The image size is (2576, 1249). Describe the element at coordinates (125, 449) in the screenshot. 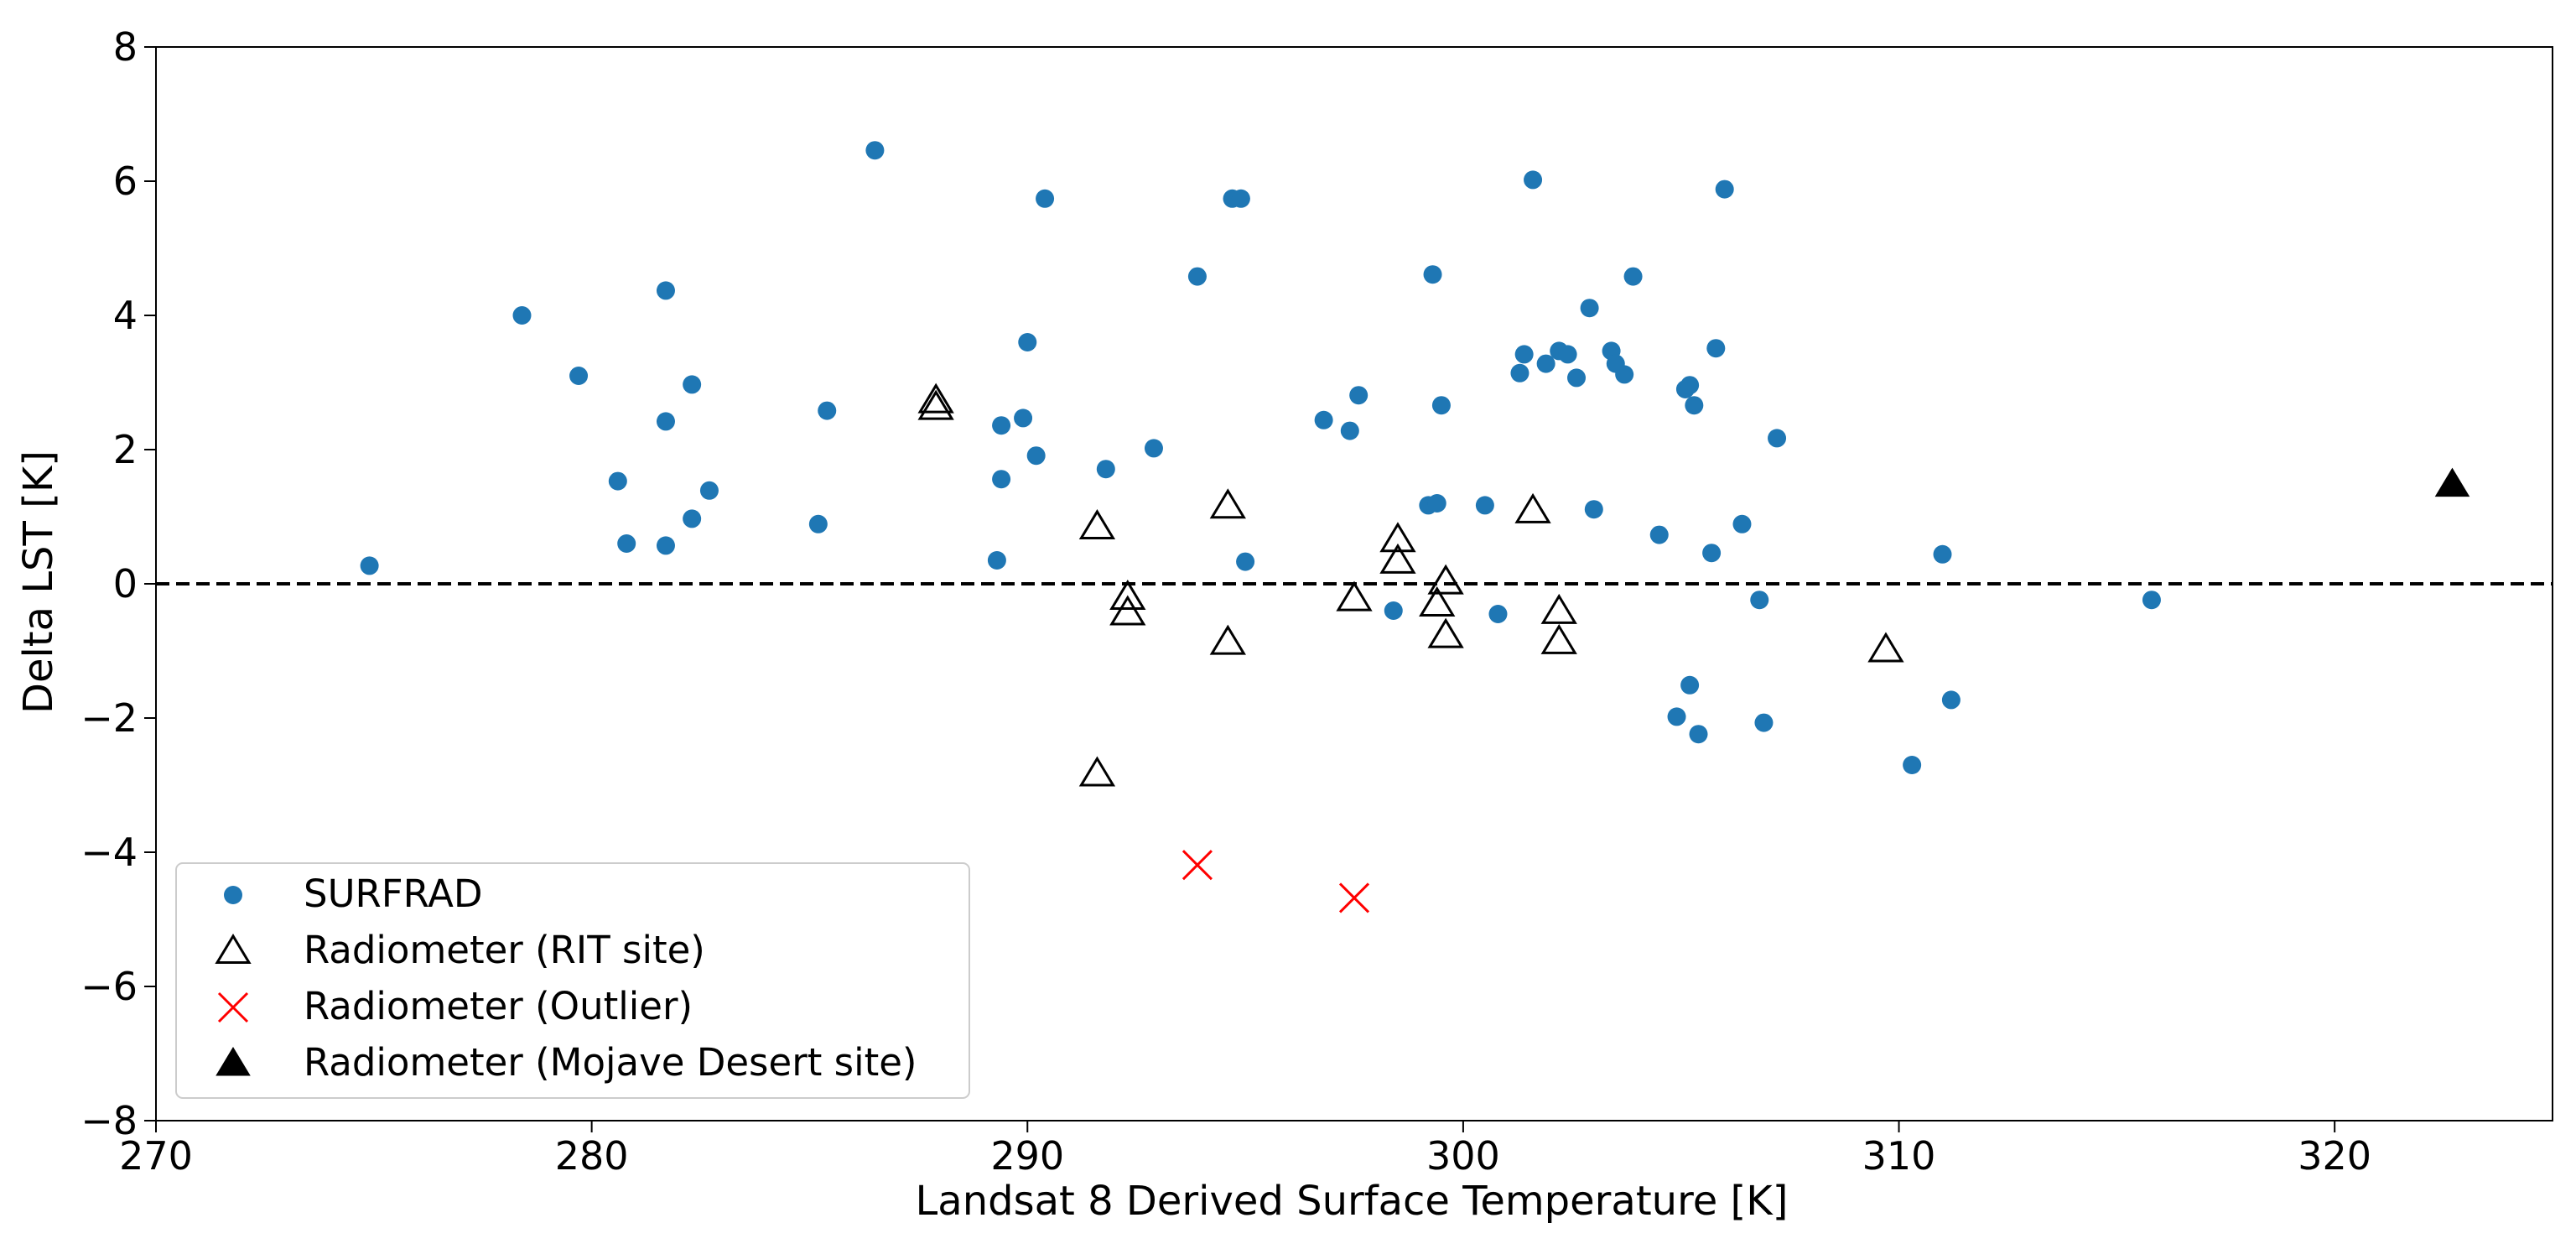

I see `y-tick-label: 2` at that location.